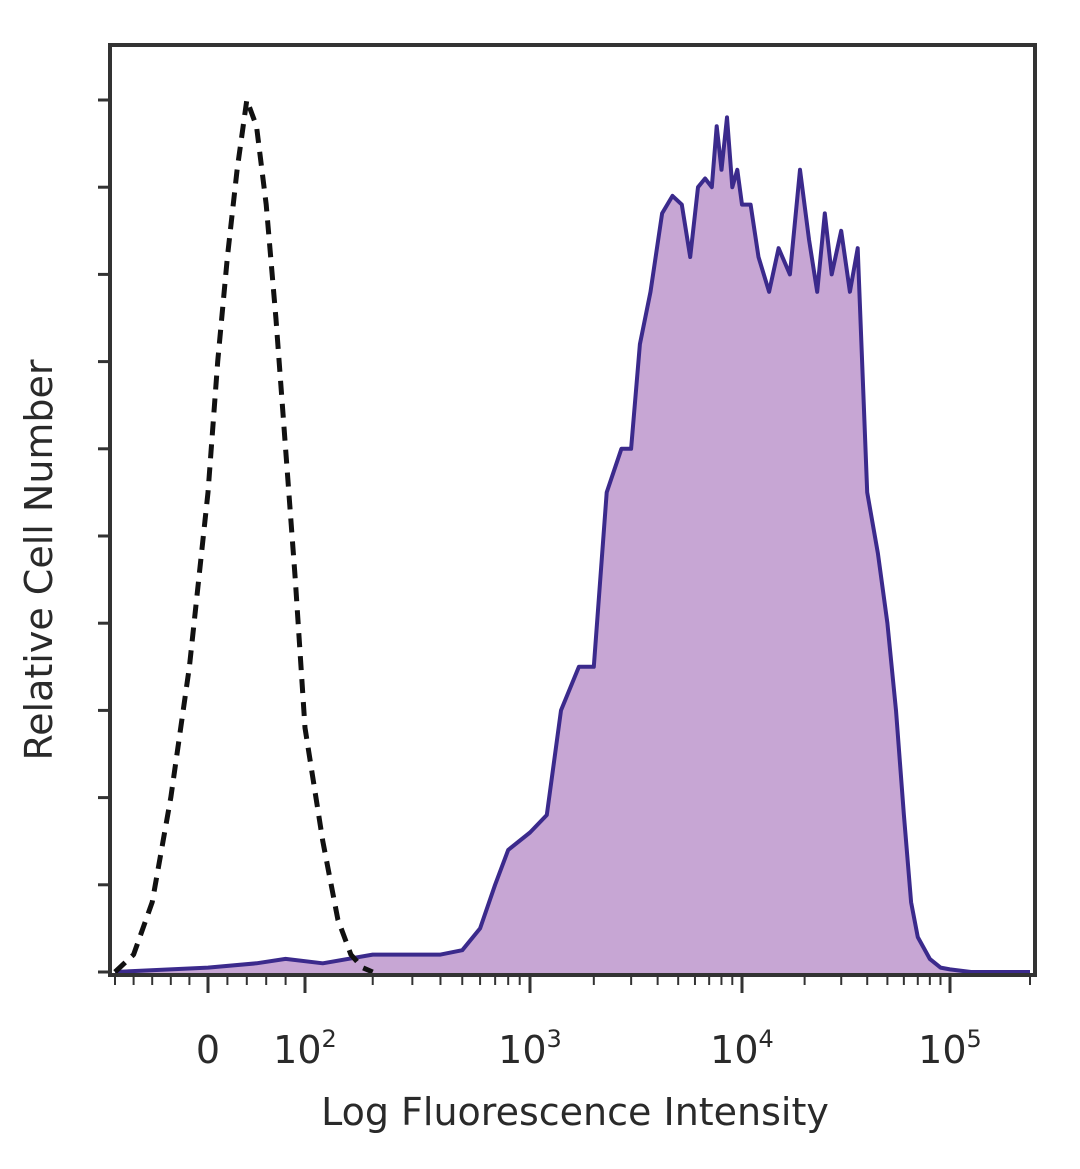 This screenshot has height=1169, width=1080. Describe the element at coordinates (950, 1048) in the screenshot. I see `x-tick-label: 105` at that location.